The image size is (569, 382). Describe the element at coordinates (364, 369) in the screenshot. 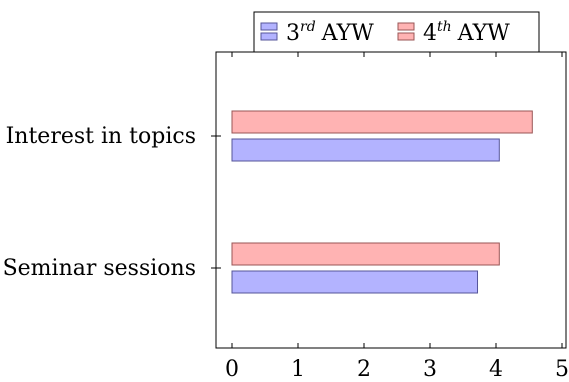

I see `x-tick-label: 2` at that location.